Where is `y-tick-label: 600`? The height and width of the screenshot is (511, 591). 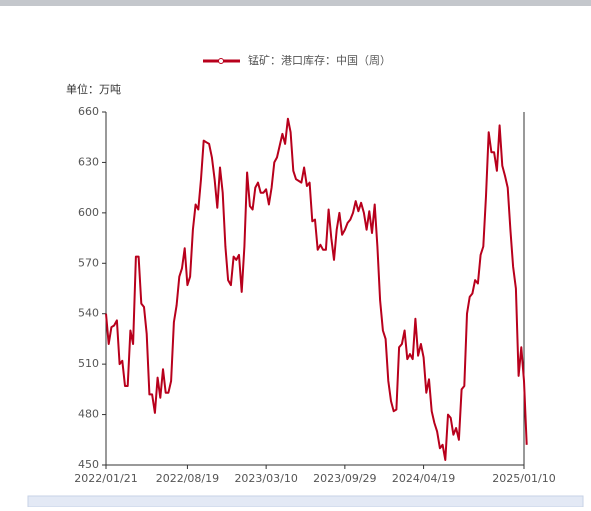 y-tick-label: 600 is located at coordinates (88, 212).